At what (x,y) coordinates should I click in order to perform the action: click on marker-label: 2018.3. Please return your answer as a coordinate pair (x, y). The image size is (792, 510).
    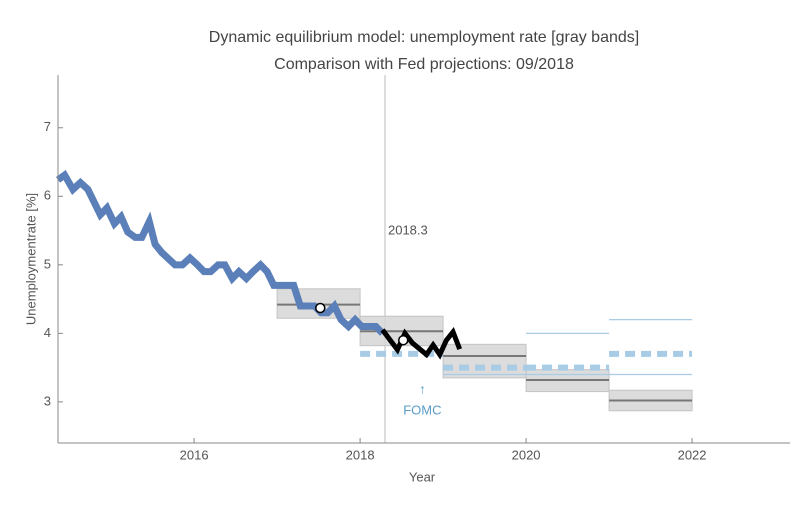
    Looking at the image, I should click on (408, 229).